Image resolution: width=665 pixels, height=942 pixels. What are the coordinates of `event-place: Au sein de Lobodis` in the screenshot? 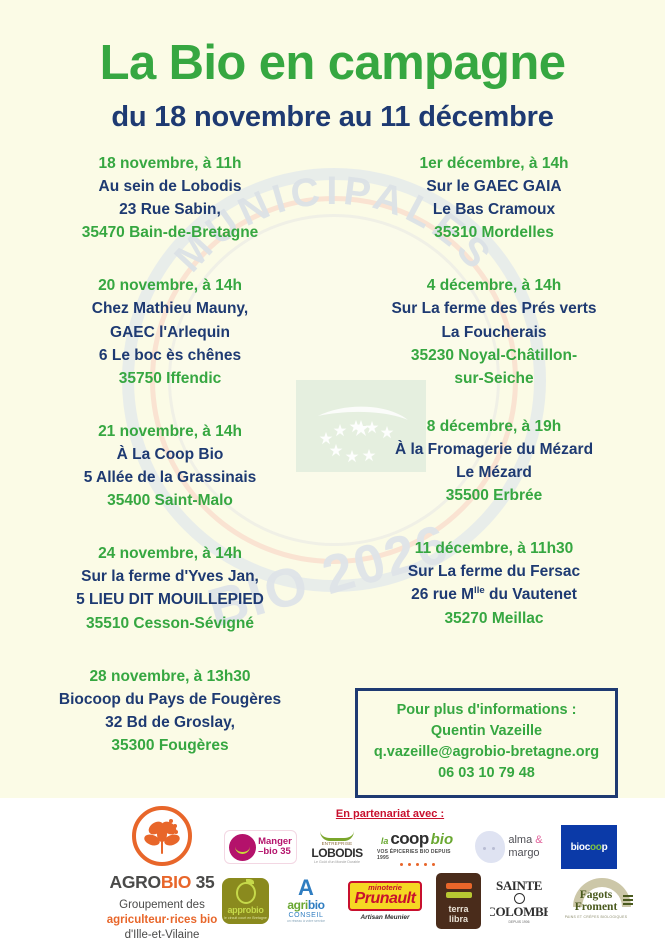 It's located at (170, 187).